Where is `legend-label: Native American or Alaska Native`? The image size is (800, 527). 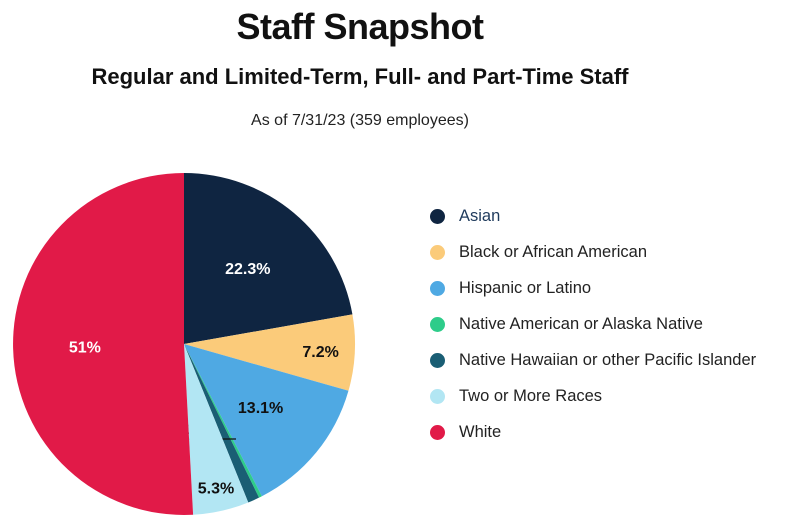 legend-label: Native American or Alaska Native is located at coordinates (581, 323).